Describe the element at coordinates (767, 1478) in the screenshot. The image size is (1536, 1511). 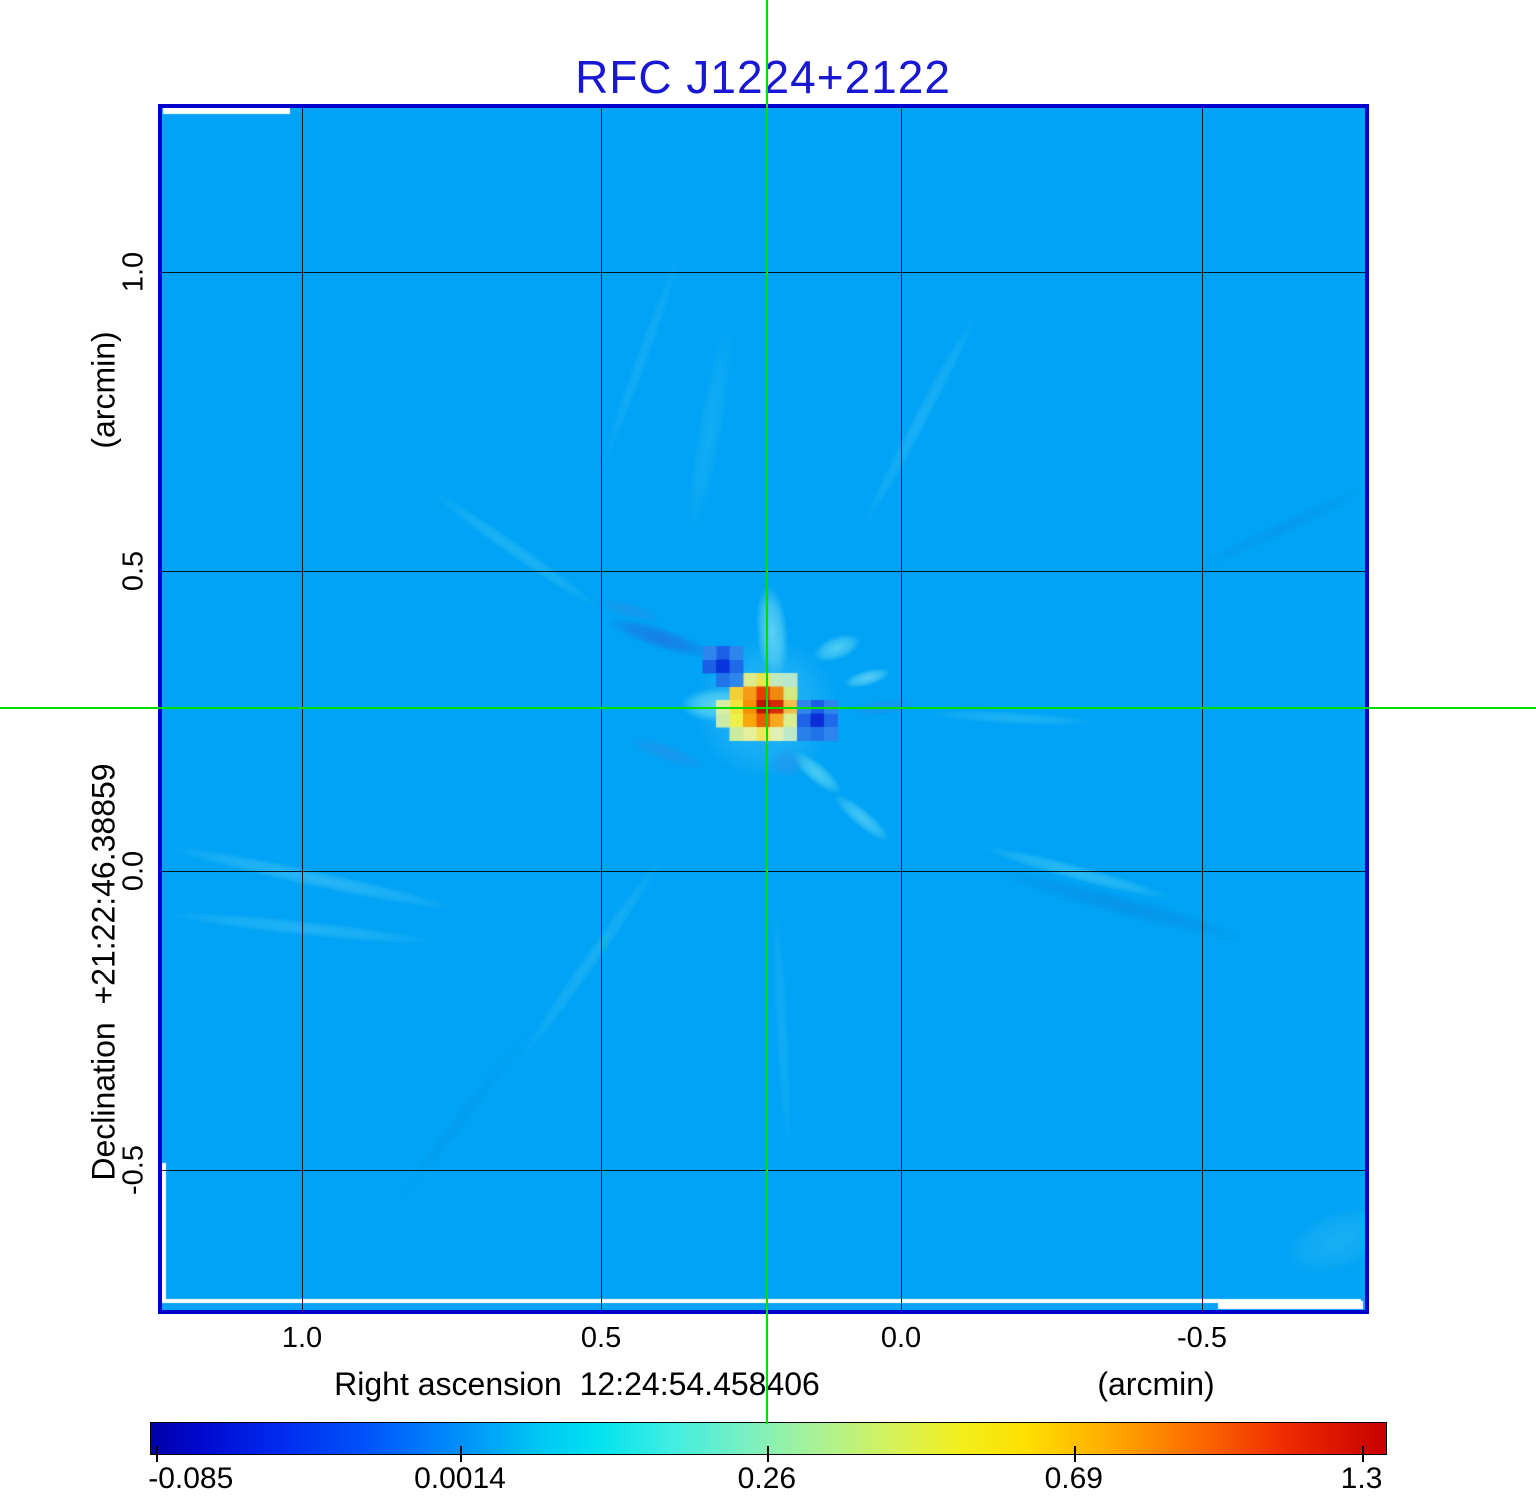
I see `colorbar-tick-label: 0.26` at that location.